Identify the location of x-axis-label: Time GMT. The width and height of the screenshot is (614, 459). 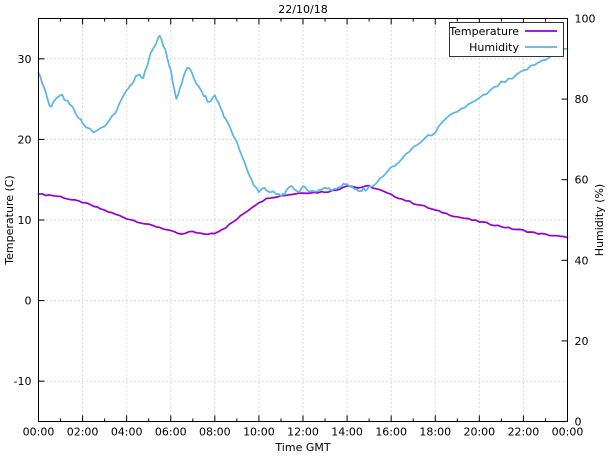
(302, 447).